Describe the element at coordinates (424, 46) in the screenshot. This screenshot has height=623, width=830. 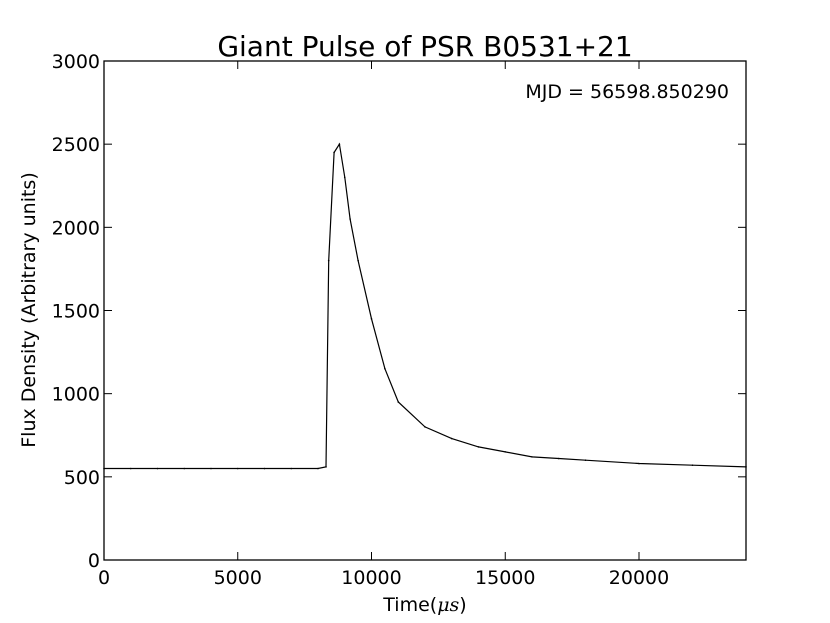
I see `chart-title: Giant Pulse of PSR B0531+21` at that location.